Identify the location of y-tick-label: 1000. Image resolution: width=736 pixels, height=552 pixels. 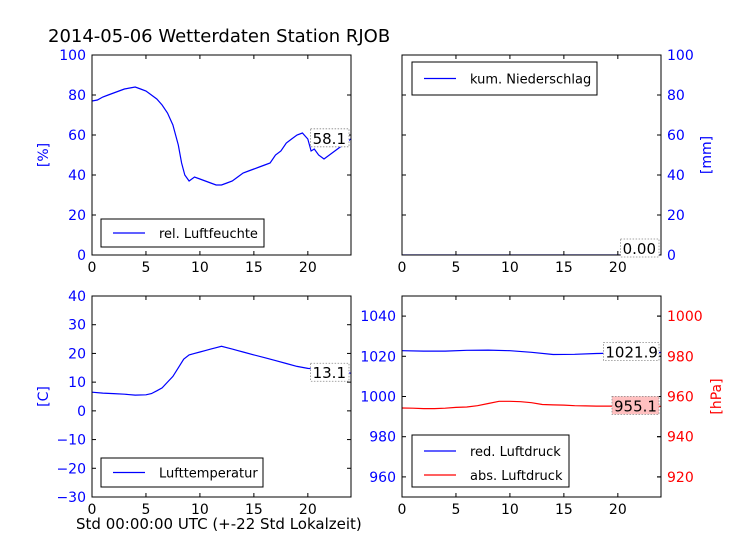
(378, 398).